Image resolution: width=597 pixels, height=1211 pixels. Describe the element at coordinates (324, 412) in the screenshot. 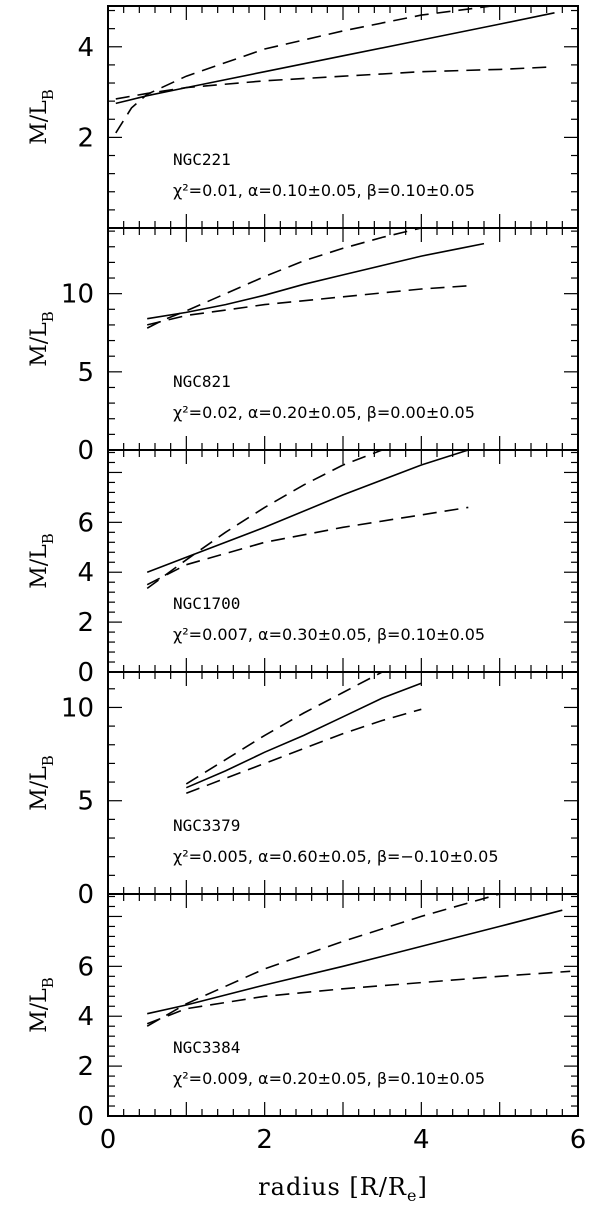

I see `fit-parameters-label: χ²=0.02, α=0.20±0.05, β=0.00±0.05` at that location.